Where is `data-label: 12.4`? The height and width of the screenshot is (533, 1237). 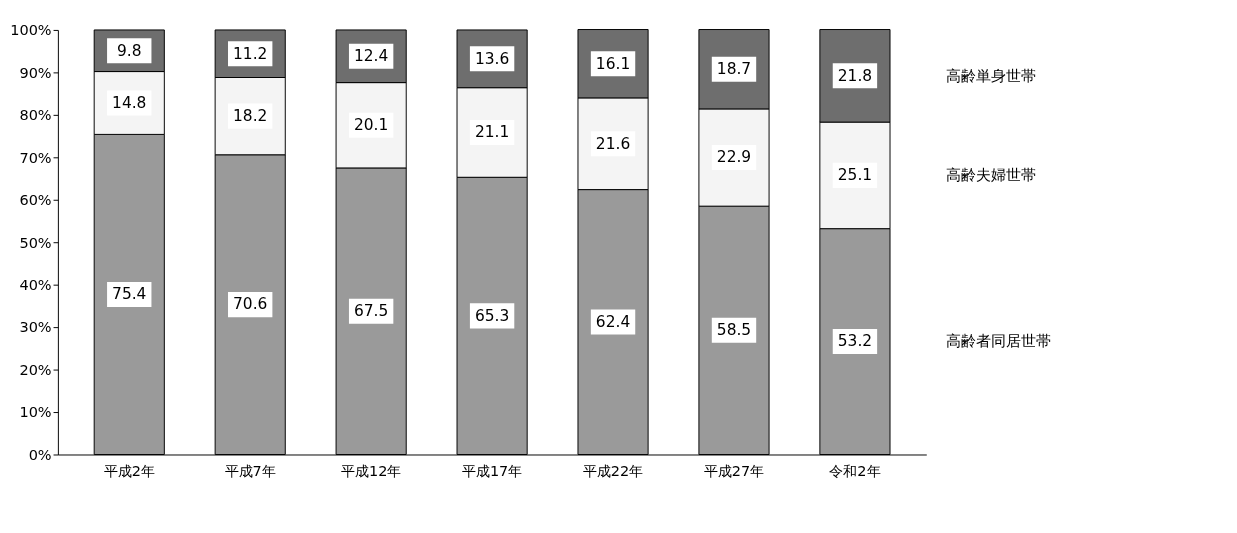
data-label: 12.4 is located at coordinates (371, 56).